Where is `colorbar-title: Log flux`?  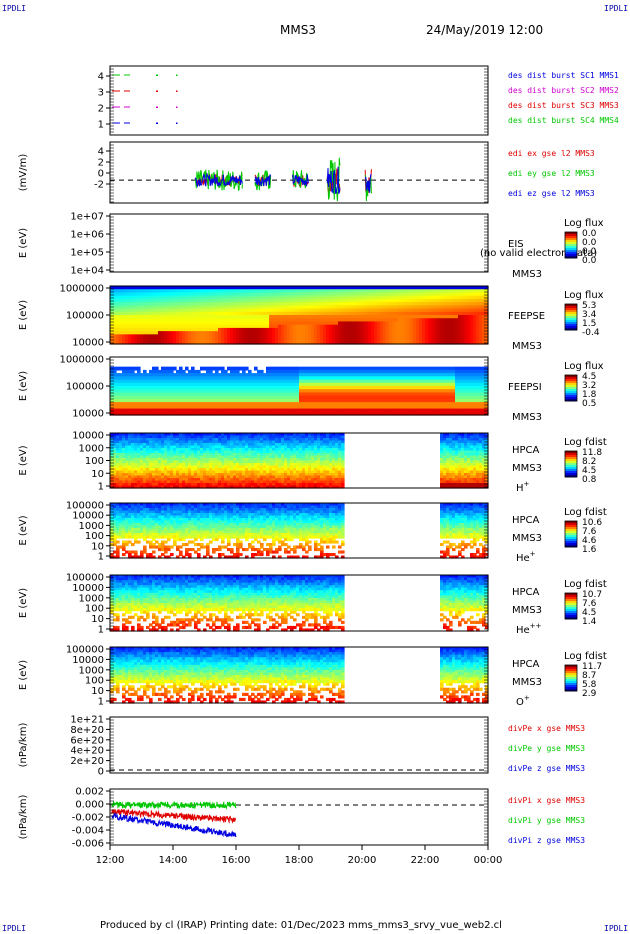
colorbar-title: Log flux is located at coordinates (584, 223).